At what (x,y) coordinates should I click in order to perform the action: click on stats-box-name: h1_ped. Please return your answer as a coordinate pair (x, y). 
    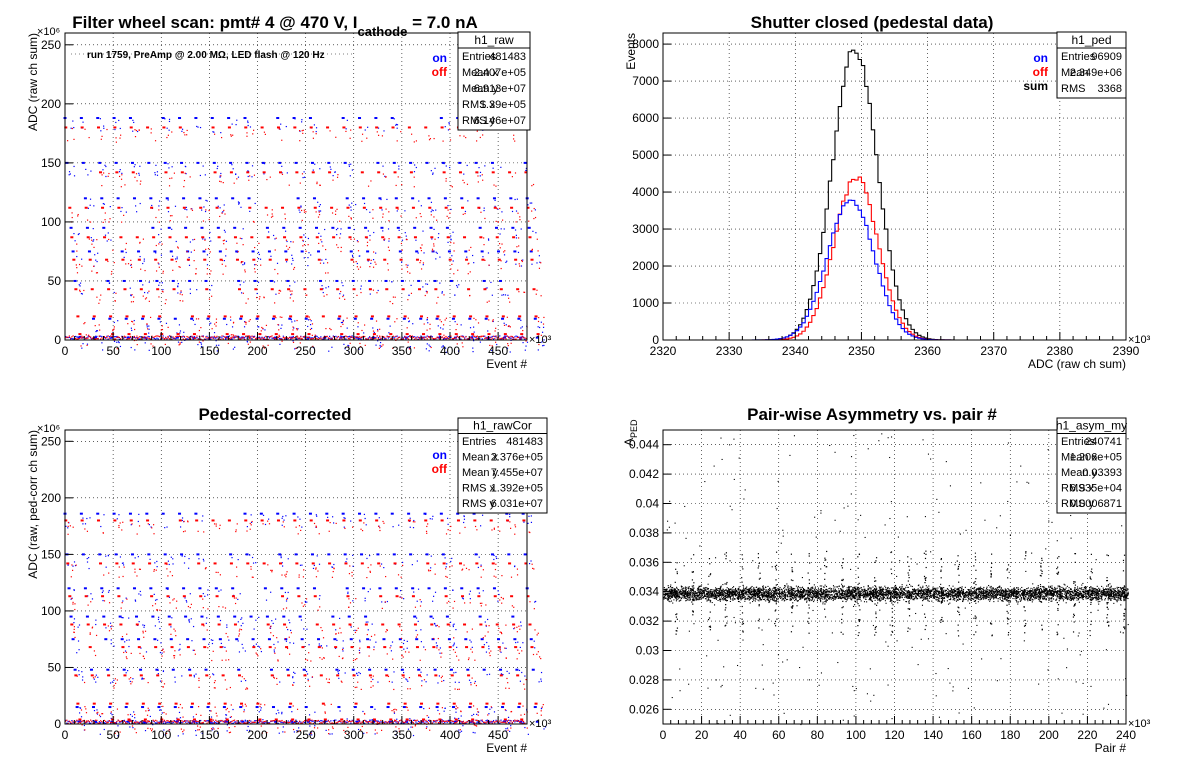
    Looking at the image, I should click on (1091, 40).